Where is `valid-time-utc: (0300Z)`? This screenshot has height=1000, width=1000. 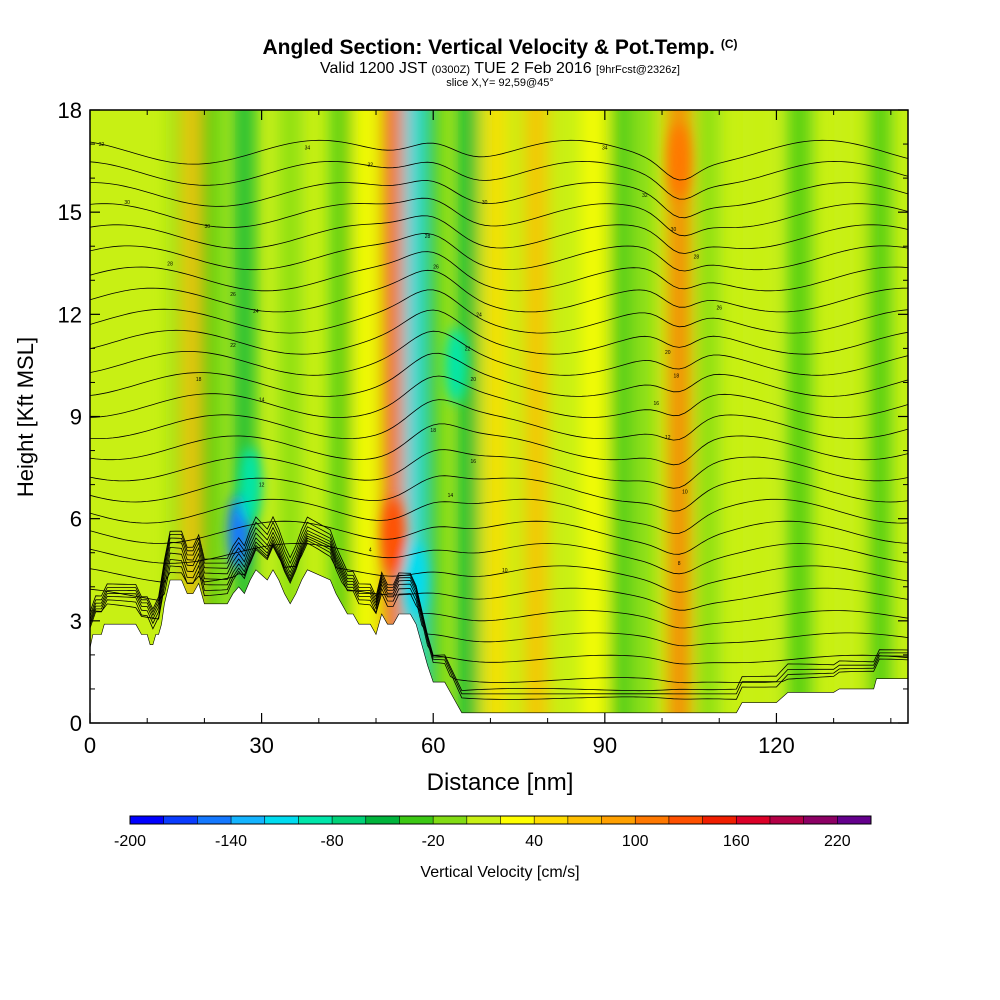
valid-time-utc: (0300Z) is located at coordinates (451, 70).